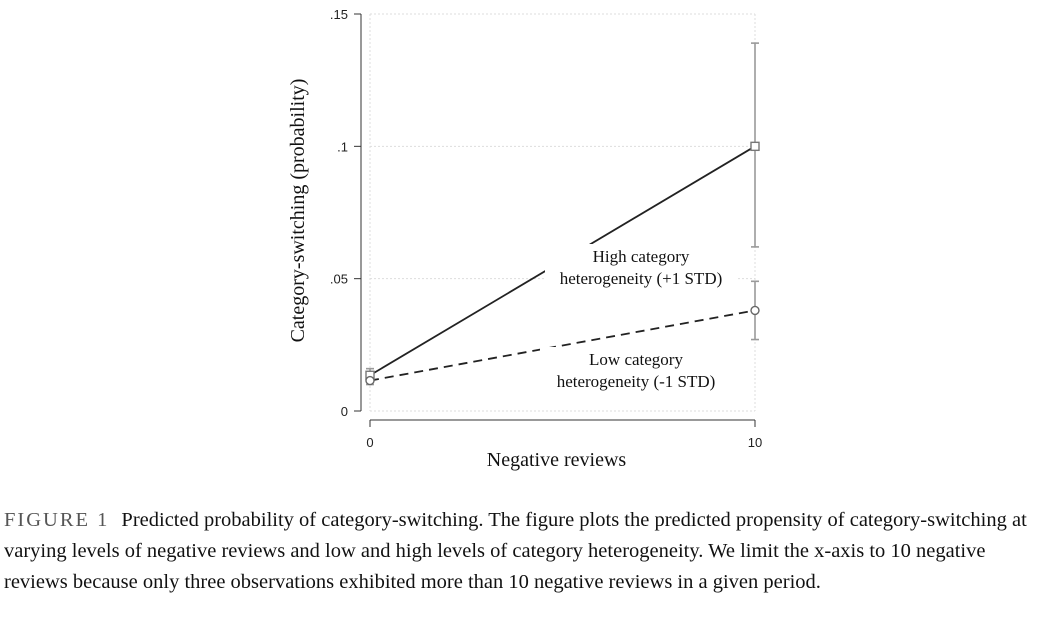 The height and width of the screenshot is (629, 1053). What do you see at coordinates (636, 381) in the screenshot?
I see `series-annotation: heterogeneity (-1 STD)` at bounding box center [636, 381].